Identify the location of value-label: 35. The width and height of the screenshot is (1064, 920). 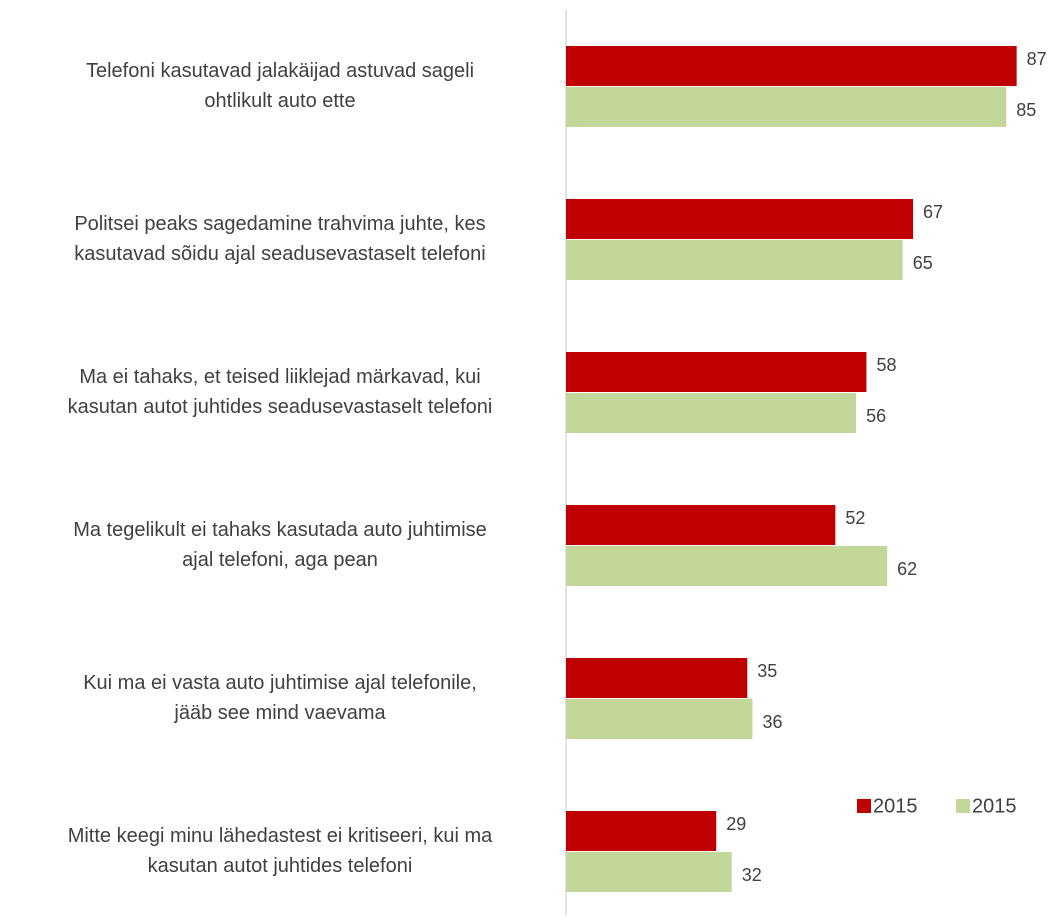
(767, 671).